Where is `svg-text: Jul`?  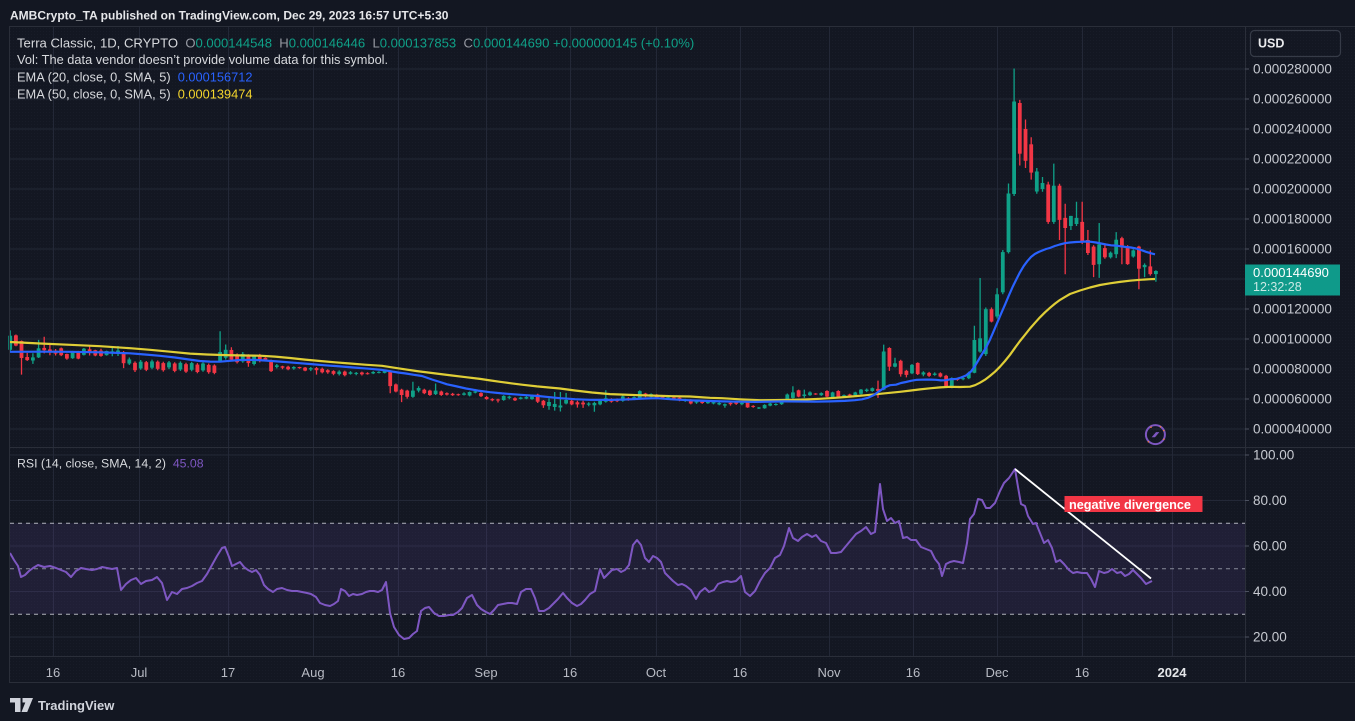 svg-text: Jul is located at coordinates (139, 672).